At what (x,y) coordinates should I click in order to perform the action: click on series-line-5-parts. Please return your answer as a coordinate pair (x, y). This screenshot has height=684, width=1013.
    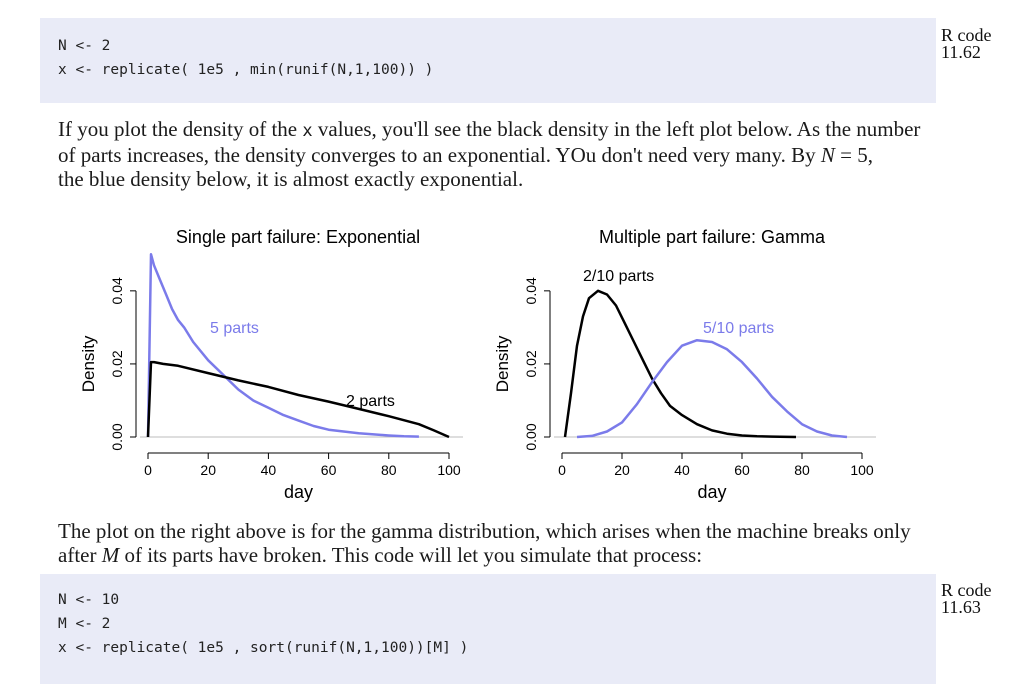
    Looking at the image, I should click on (282, 345).